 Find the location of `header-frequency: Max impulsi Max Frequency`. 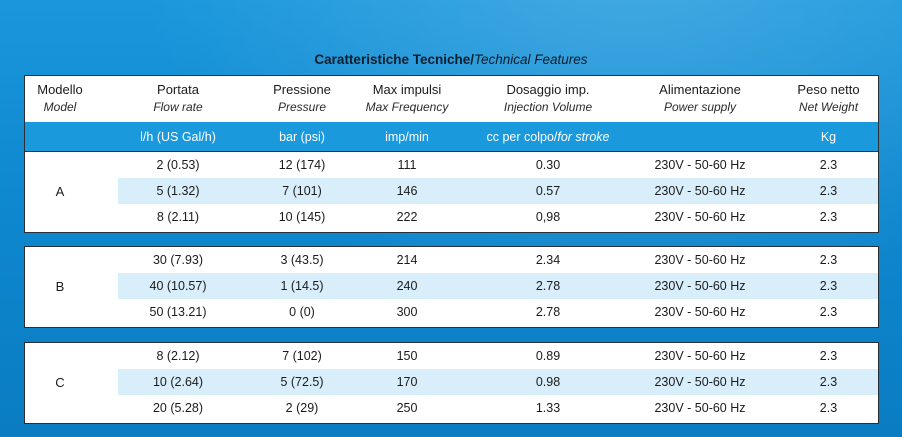

header-frequency: Max impulsi Max Frequency is located at coordinates (407, 95).